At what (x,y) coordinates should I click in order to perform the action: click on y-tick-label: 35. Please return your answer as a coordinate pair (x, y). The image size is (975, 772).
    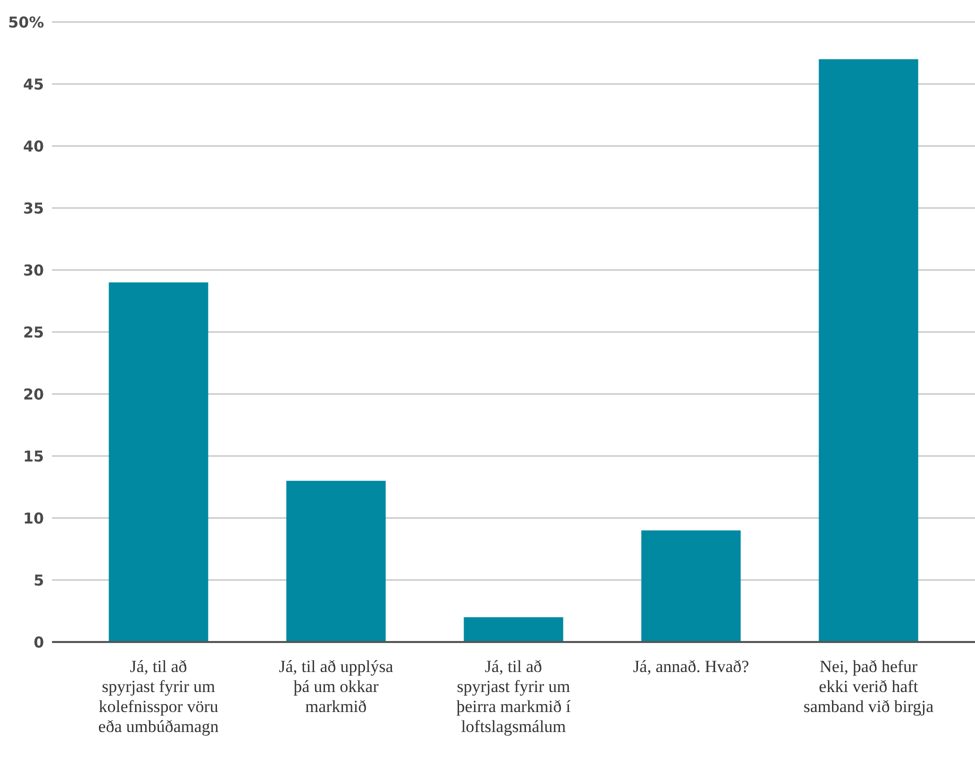
    Looking at the image, I should click on (33, 208).